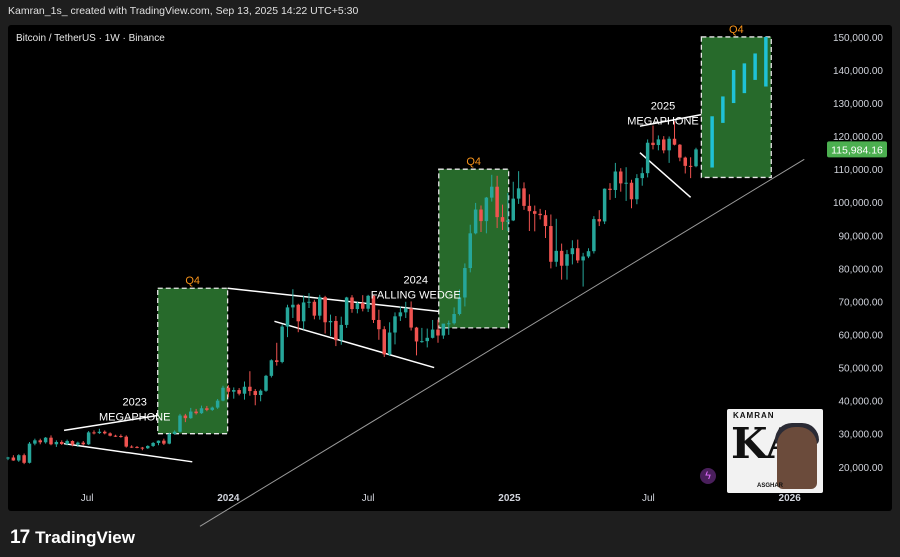 The height and width of the screenshot is (557, 900). What do you see at coordinates (861, 369) in the screenshot?
I see `y-tick-label: 50,000.00` at bounding box center [861, 369].